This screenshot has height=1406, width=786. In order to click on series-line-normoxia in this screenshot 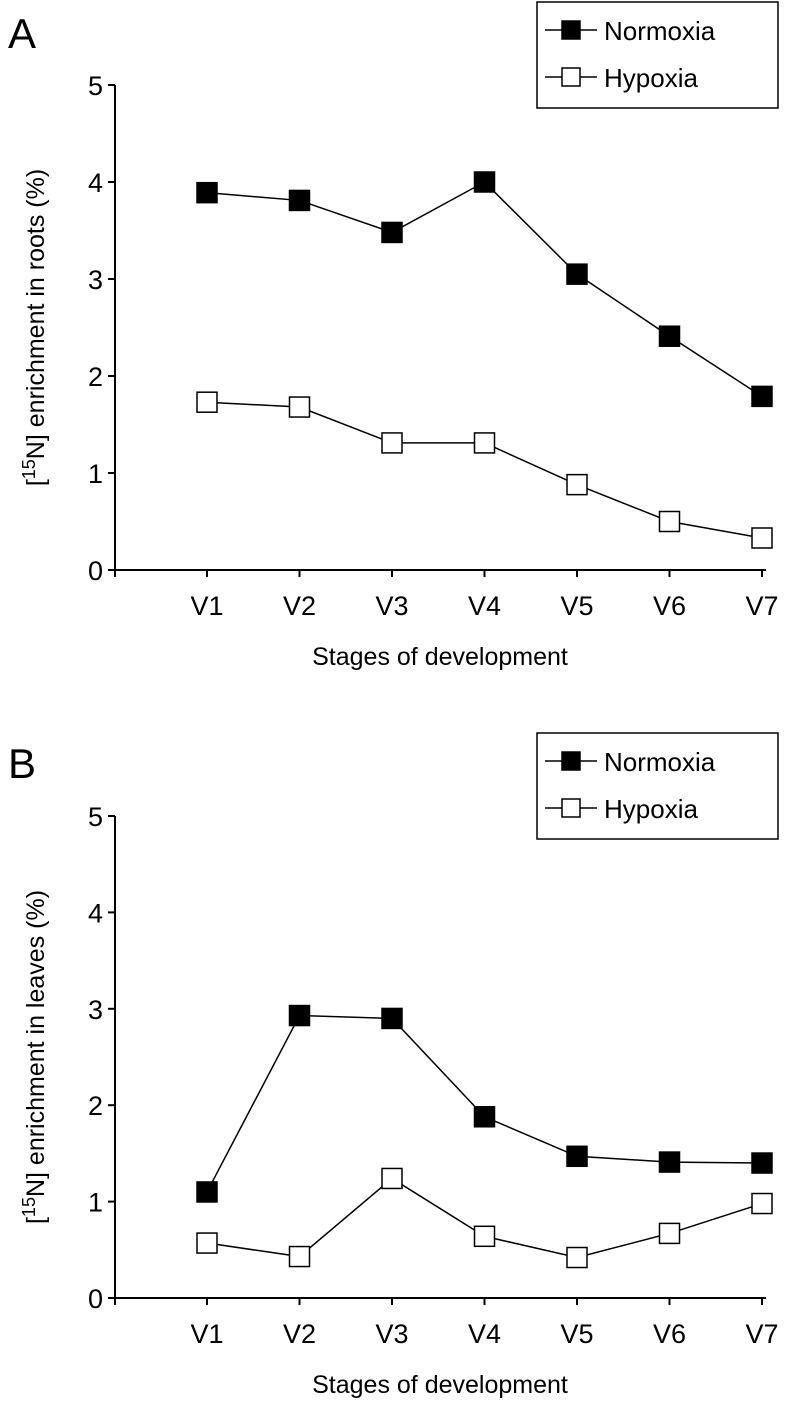, I will do `click(484, 289)`.